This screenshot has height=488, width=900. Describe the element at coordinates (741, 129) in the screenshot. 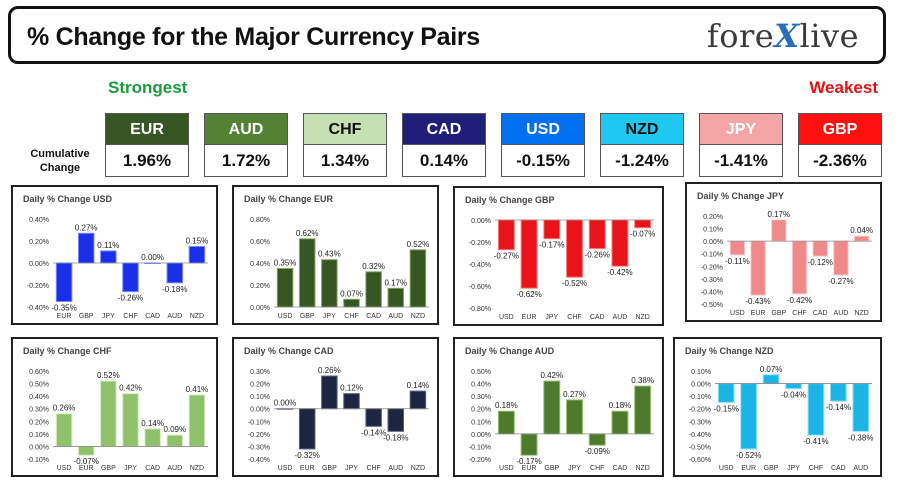

I see `tile-currency: JPY` at that location.